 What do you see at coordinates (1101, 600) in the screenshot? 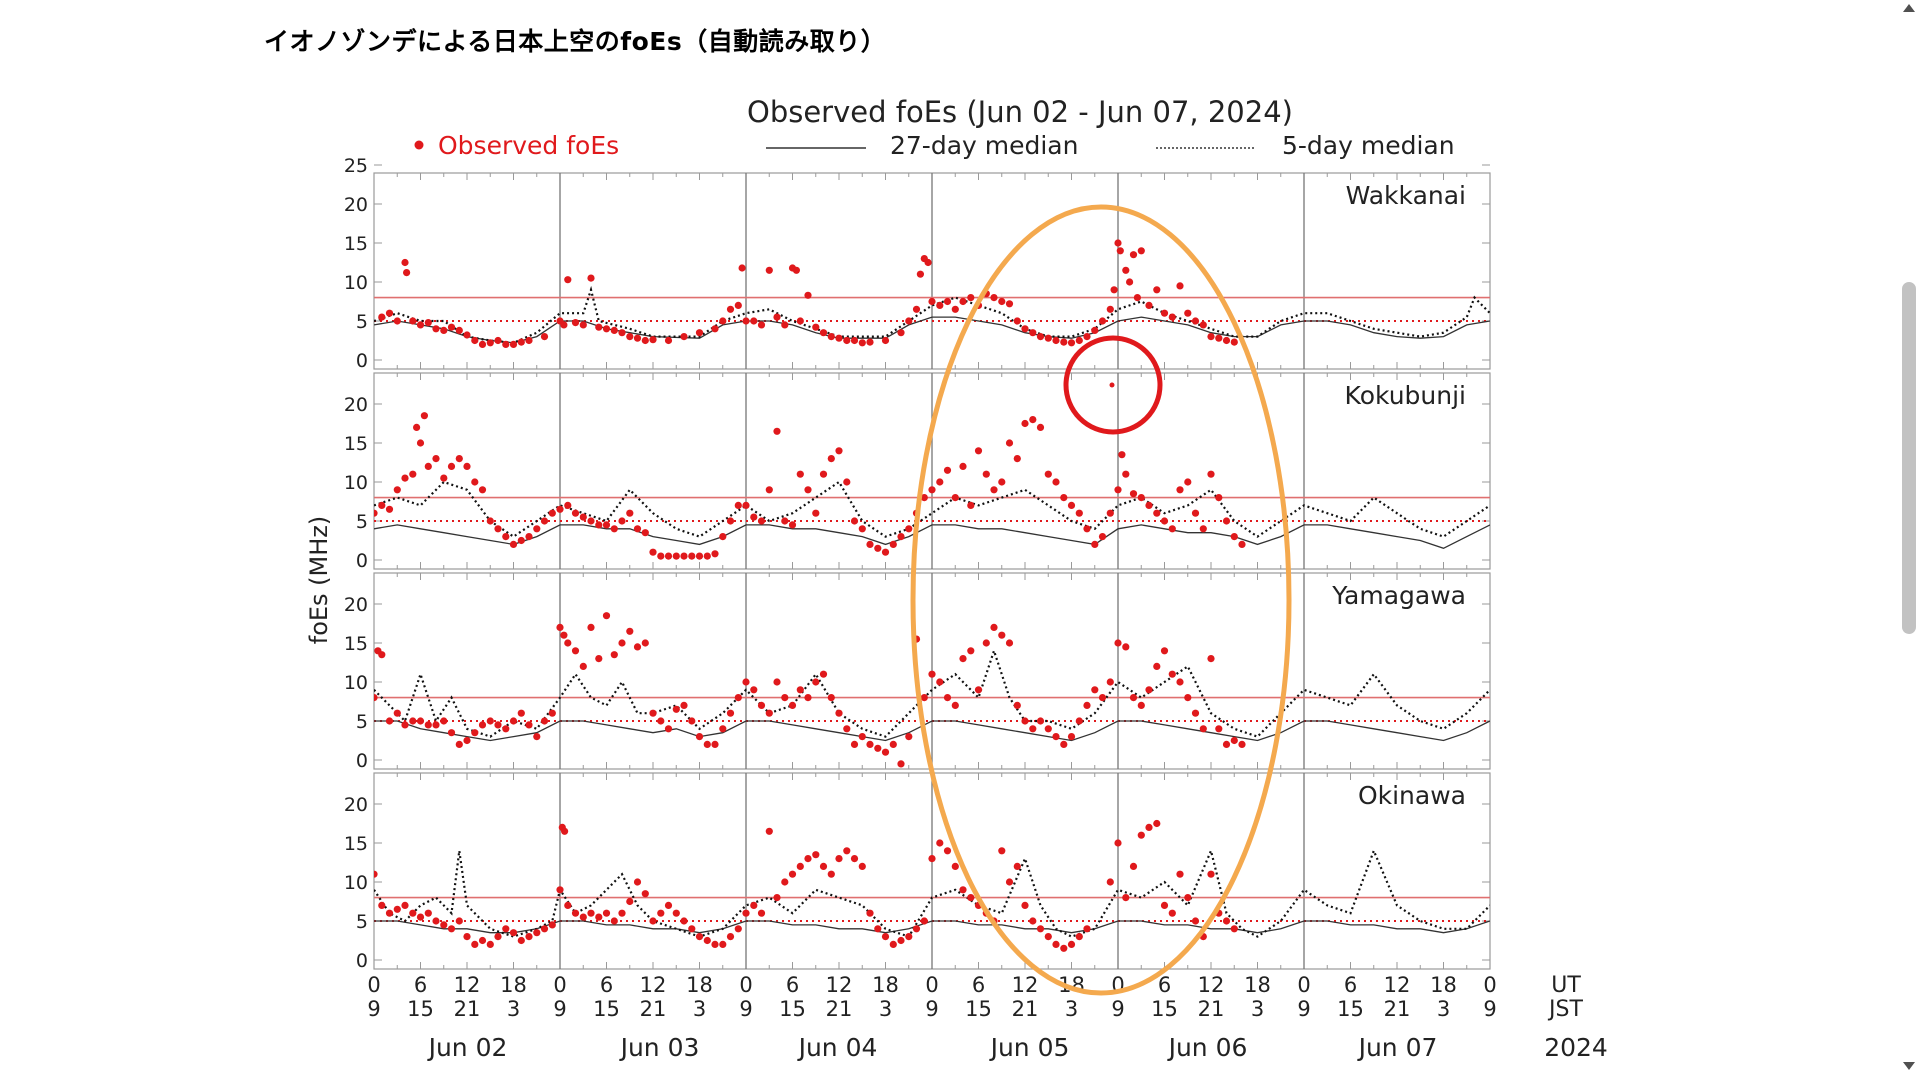
I see `annotation-ellipse` at bounding box center [1101, 600].